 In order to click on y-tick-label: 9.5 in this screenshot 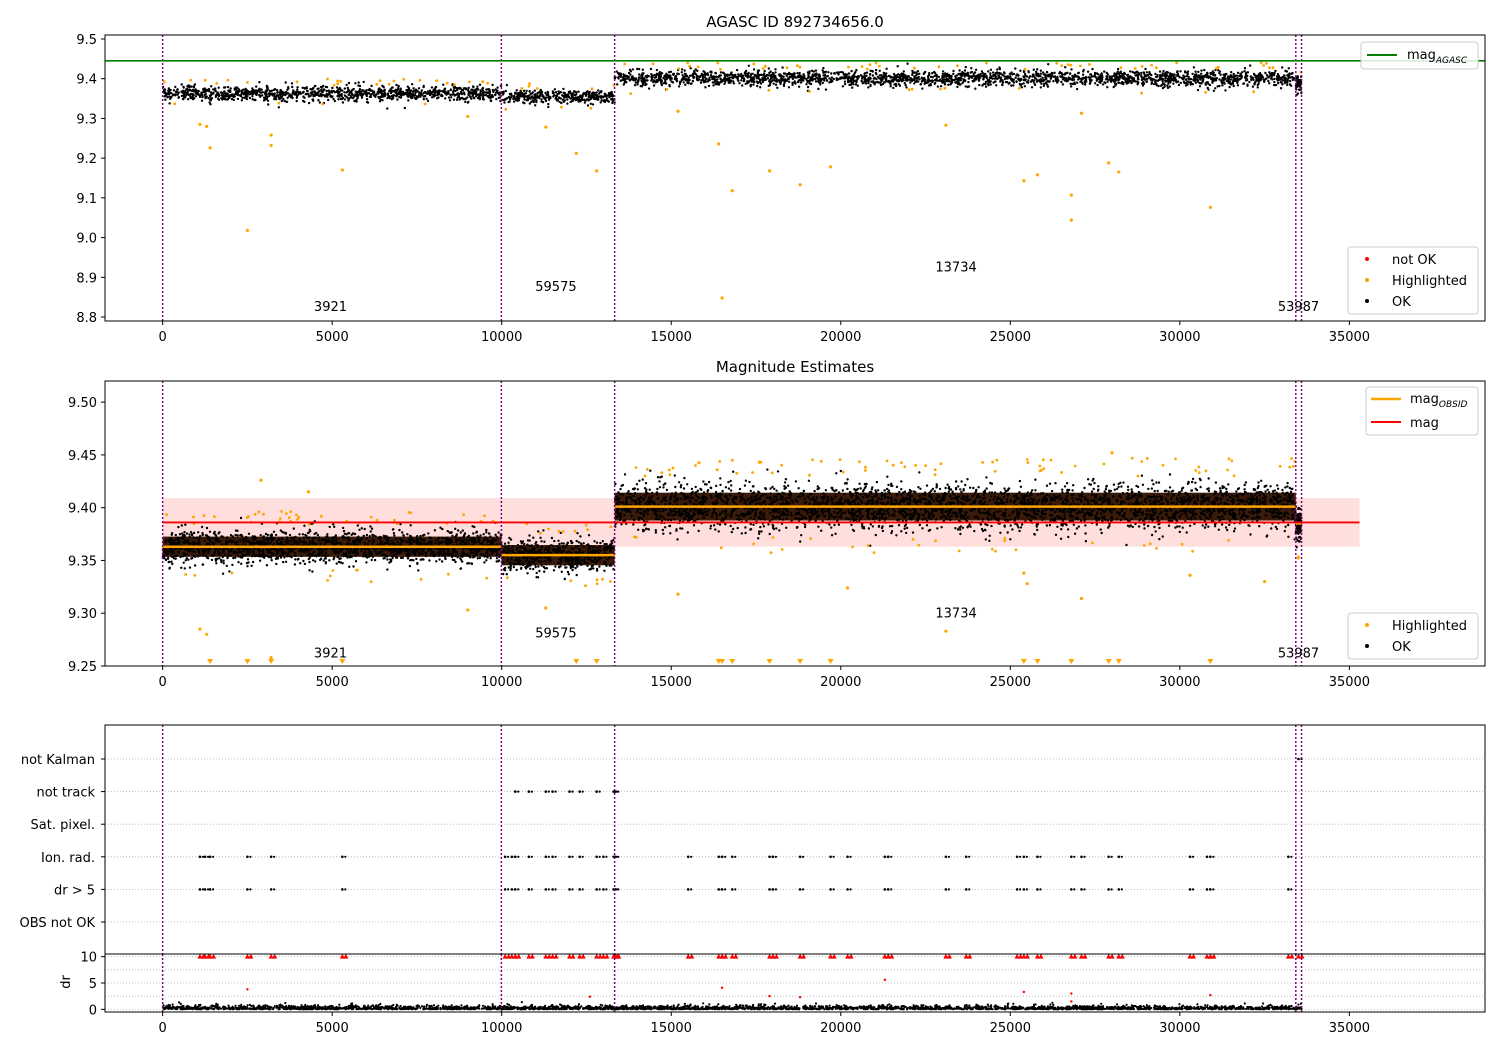, I will do `click(86, 40)`.